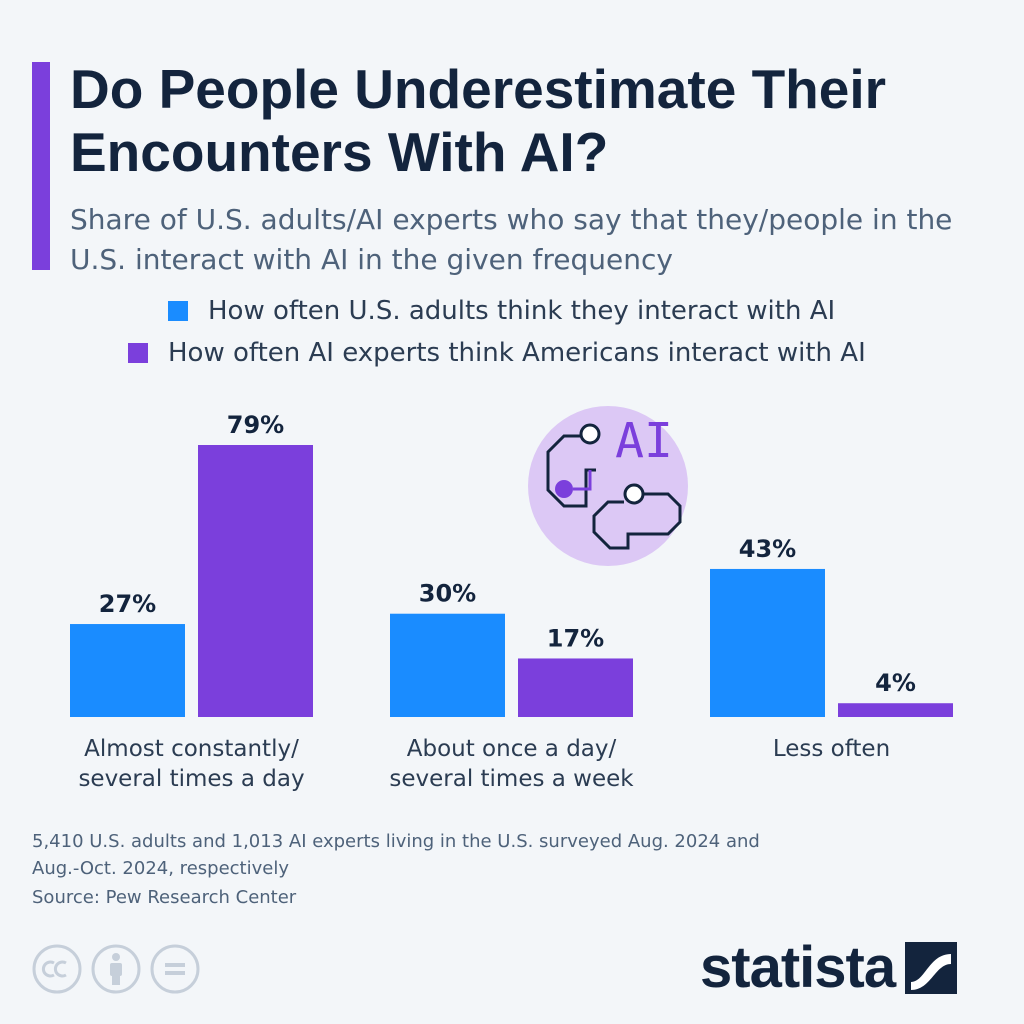 Image resolution: width=1024 pixels, height=1024 pixels. Describe the element at coordinates (191, 749) in the screenshot. I see `category-label: Almost constantly/` at that location.